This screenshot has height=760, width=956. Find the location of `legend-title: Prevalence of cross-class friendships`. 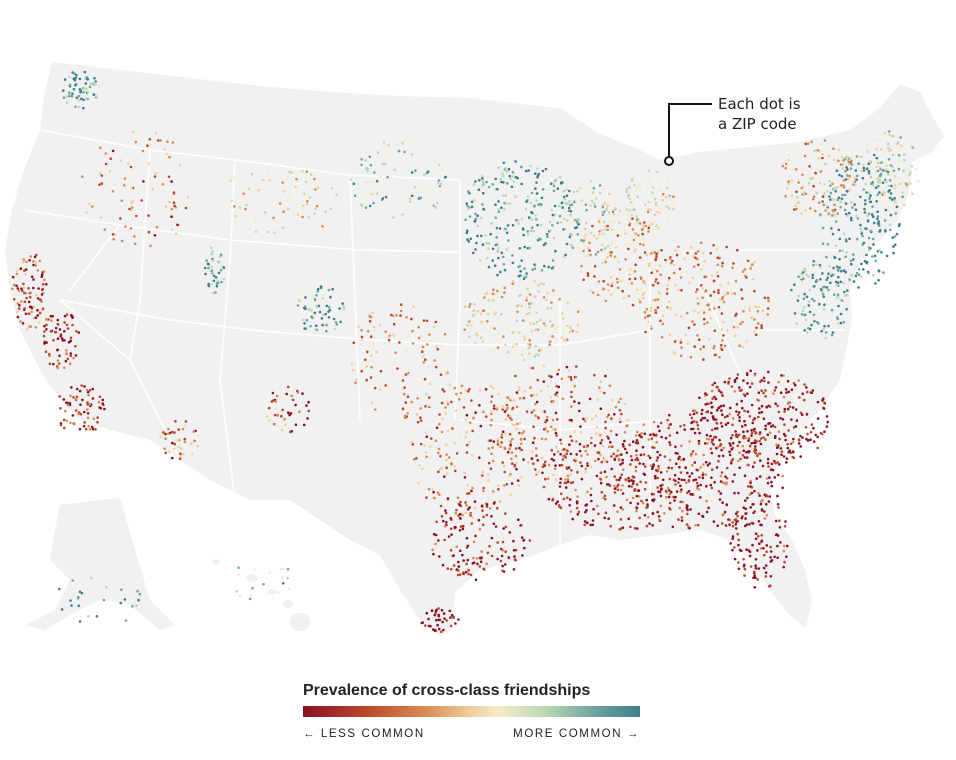

legend-title: Prevalence of cross-class friendships is located at coordinates (447, 690).